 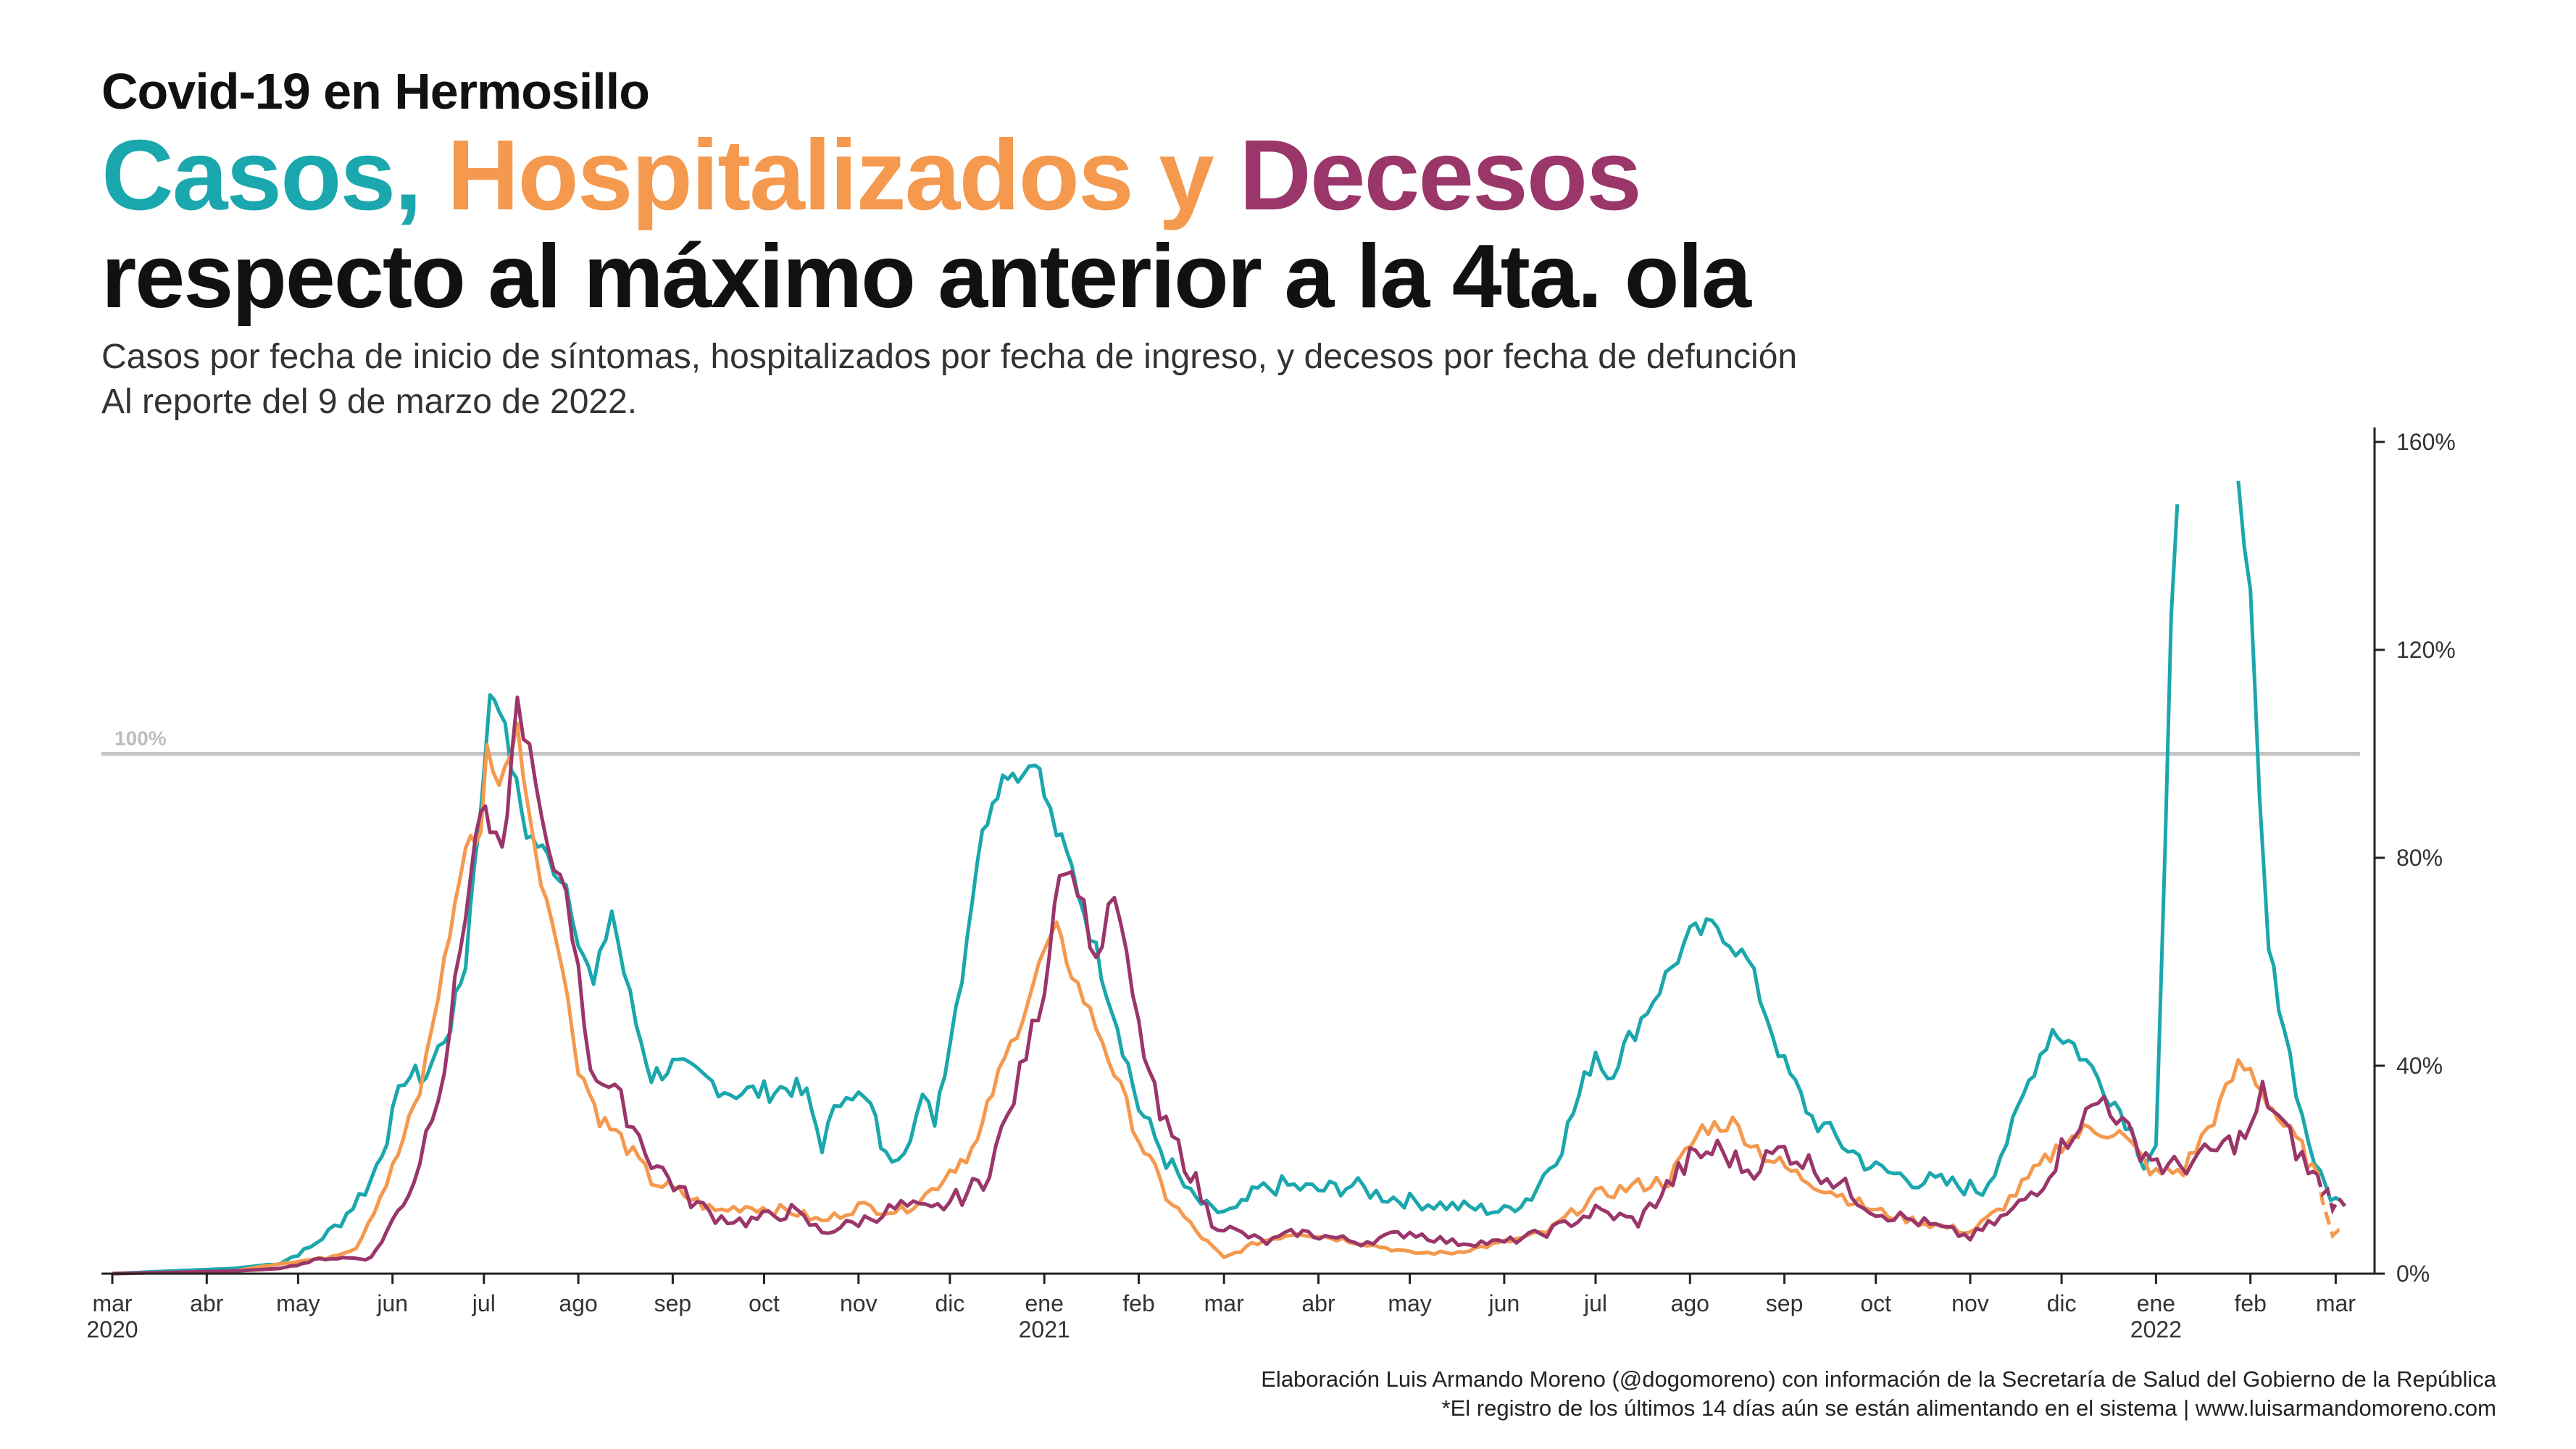 What do you see at coordinates (2291, 844) in the screenshot?
I see `series-line-casos-after-gap` at bounding box center [2291, 844].